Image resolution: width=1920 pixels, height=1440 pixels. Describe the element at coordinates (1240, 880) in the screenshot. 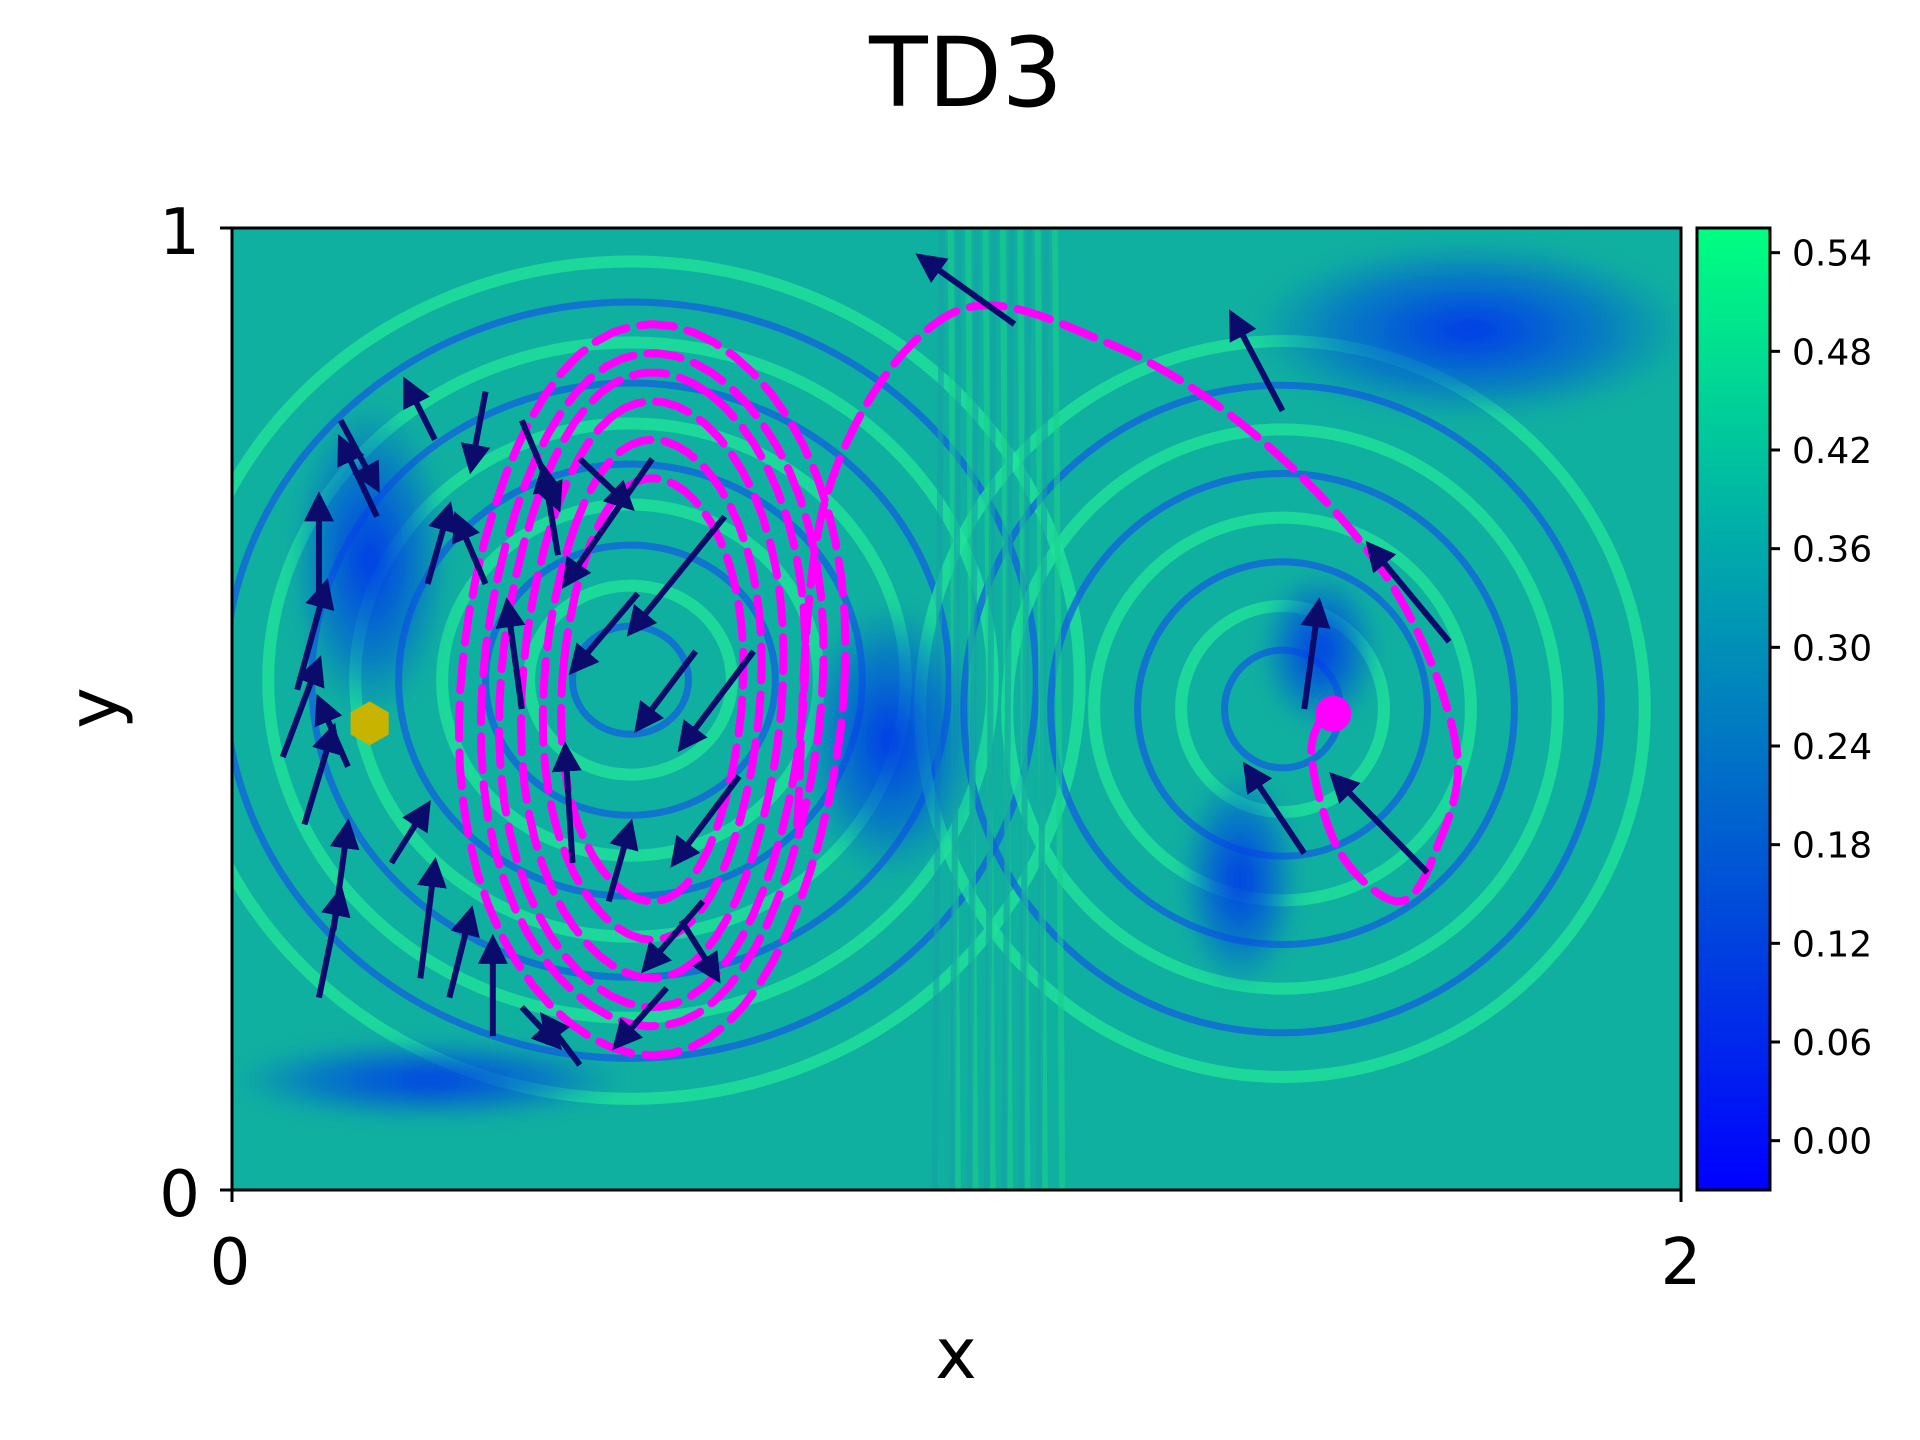

I see `blue-region-right-low` at that location.